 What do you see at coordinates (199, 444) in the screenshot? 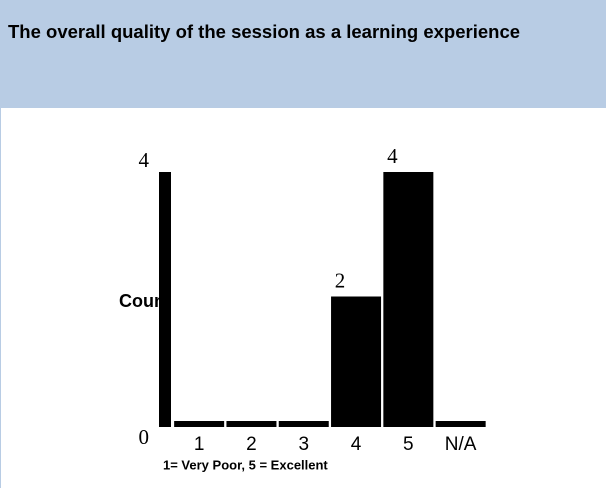
I see `x-tick-label: 1` at bounding box center [199, 444].